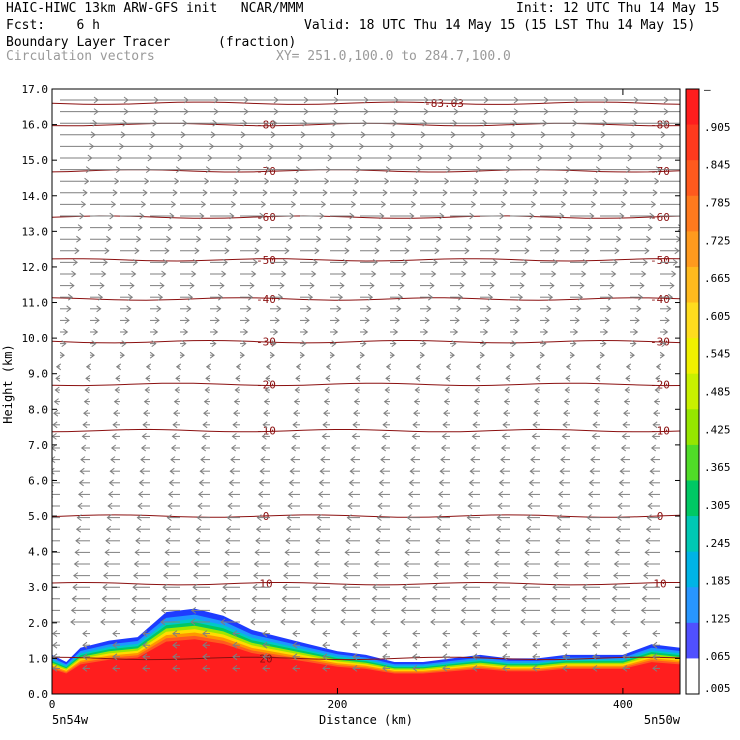 This screenshot has width=740, height=740. Describe the element at coordinates (266, 516) in the screenshot. I see `contour-label: 0` at that location.